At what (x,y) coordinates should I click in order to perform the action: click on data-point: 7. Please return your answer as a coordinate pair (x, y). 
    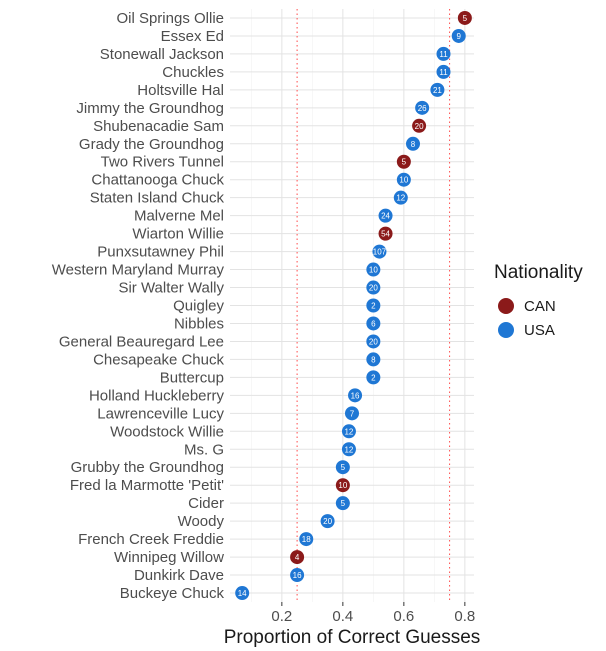
    Looking at the image, I should click on (352, 413).